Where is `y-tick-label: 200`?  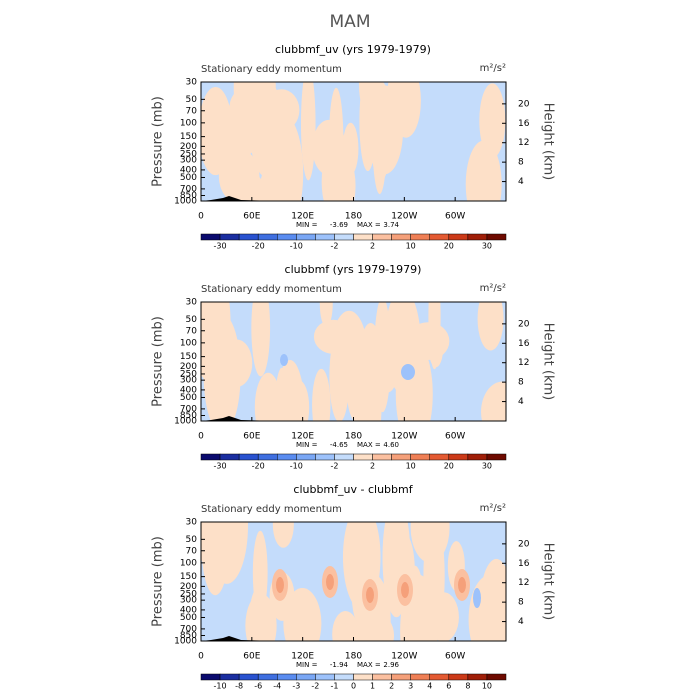
y-tick-label: 200 is located at coordinates (188, 587).